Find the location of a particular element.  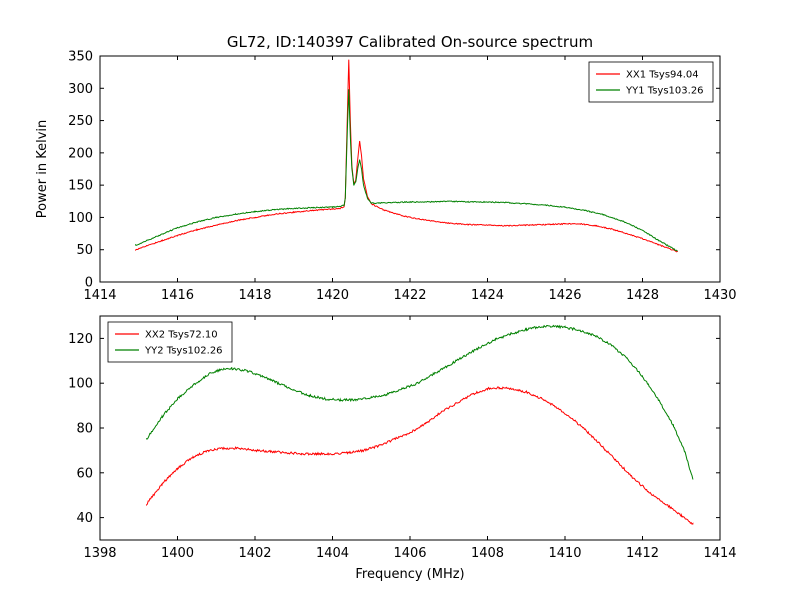

y-tick-label: 200 is located at coordinates (80, 153).